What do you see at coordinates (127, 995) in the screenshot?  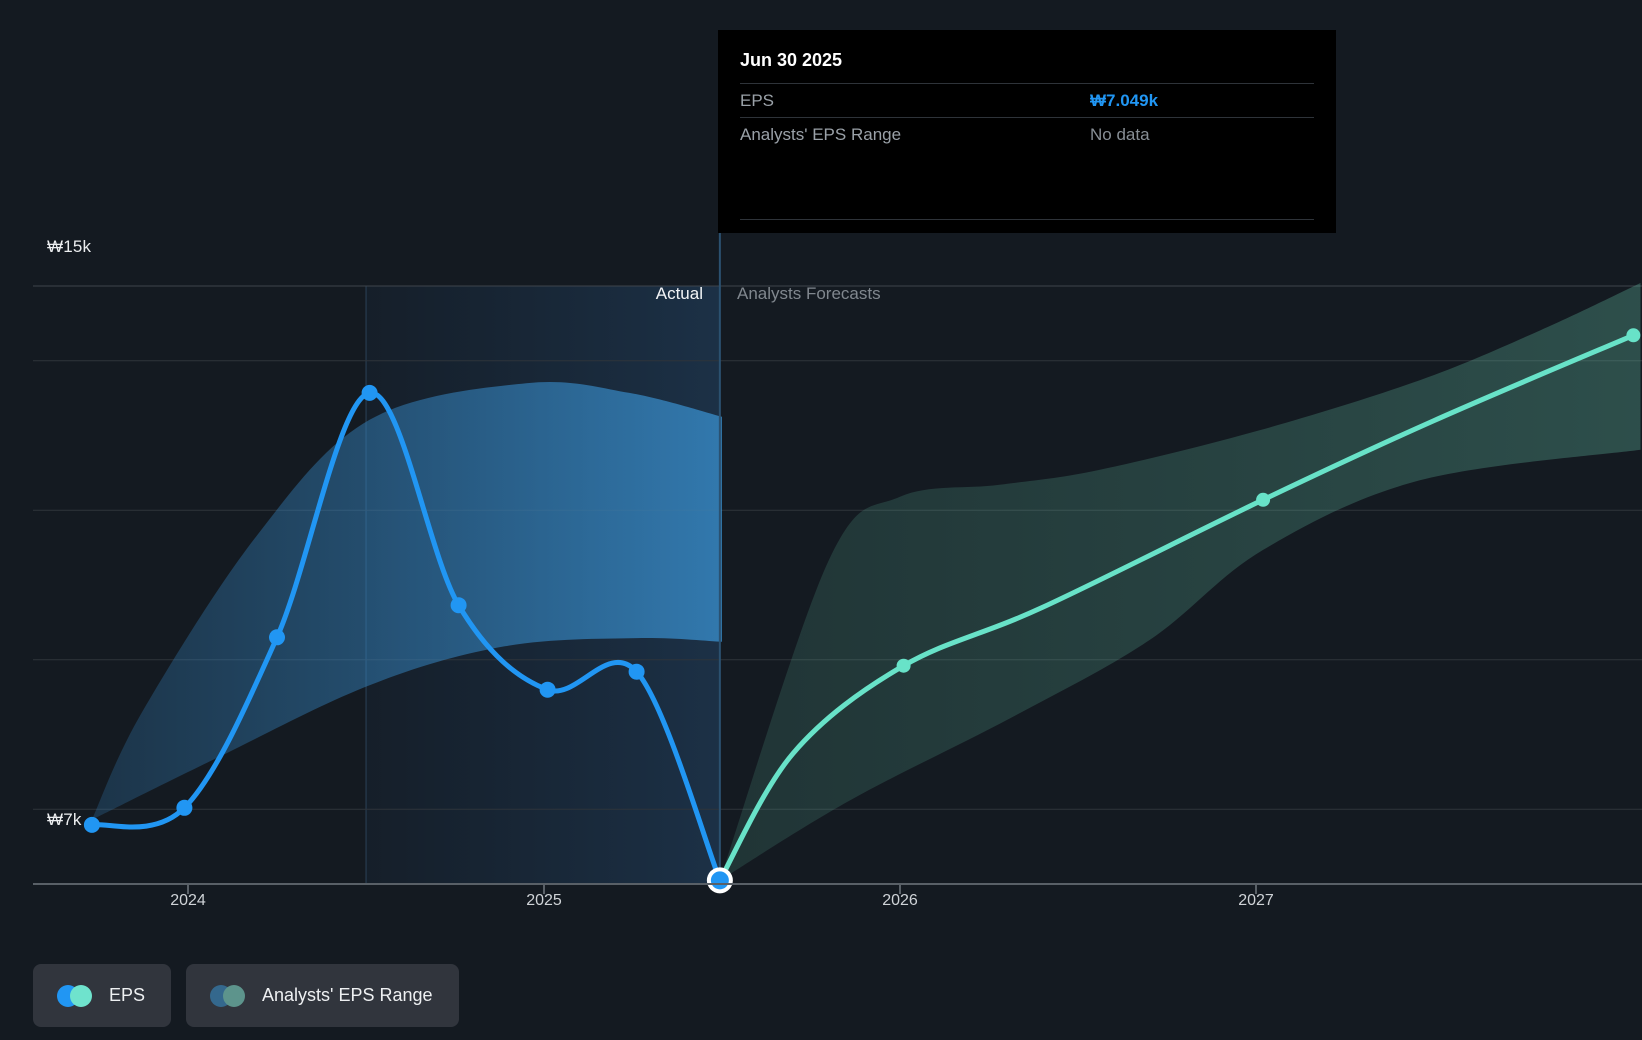 I see `legend-eps-label: EPS` at bounding box center [127, 995].